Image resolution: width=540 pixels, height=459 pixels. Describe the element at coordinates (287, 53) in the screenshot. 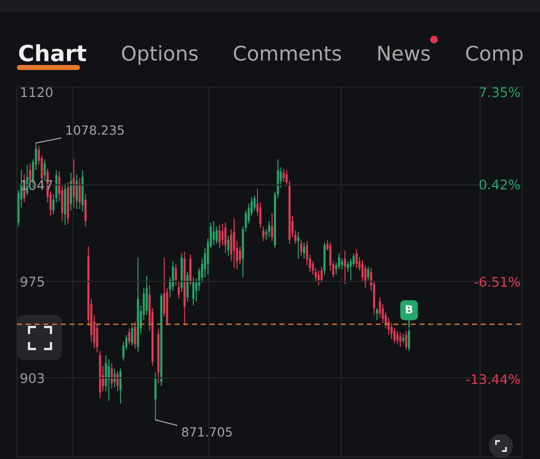

I see `text: Comments` at that location.